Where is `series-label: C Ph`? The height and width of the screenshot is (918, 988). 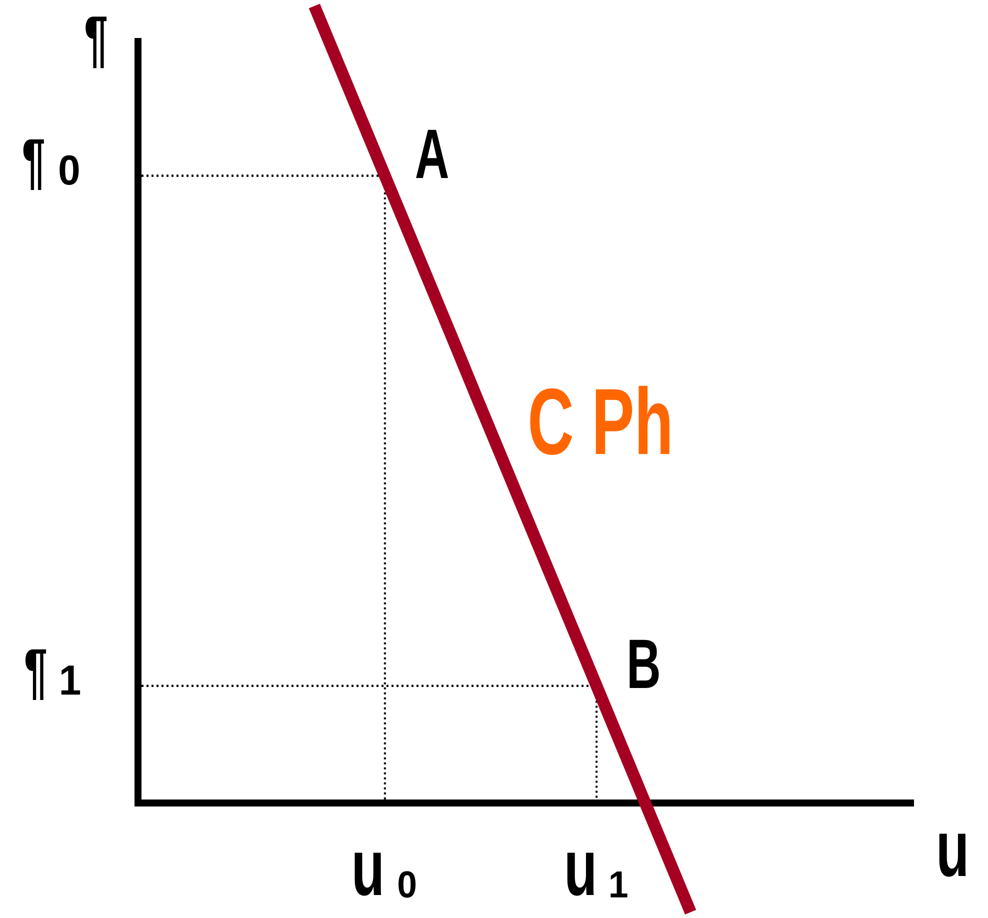
series-label: C Ph is located at coordinates (601, 422).